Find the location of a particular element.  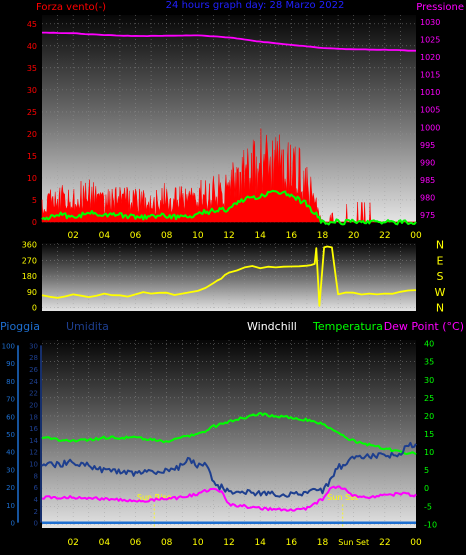

temp-xtick-14: 14 is located at coordinates (260, 543).